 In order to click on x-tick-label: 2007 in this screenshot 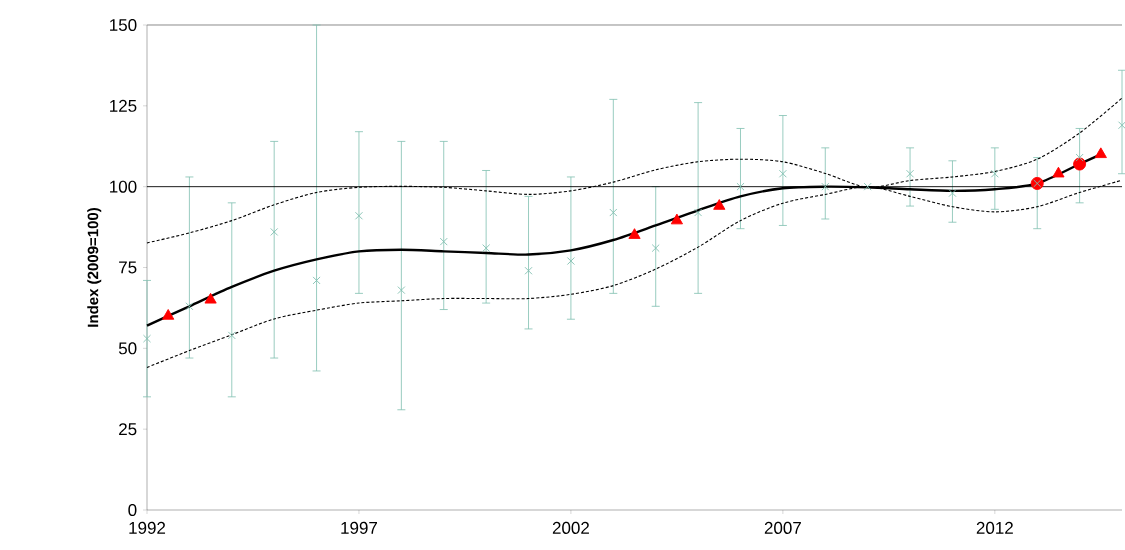, I will do `click(782, 527)`.